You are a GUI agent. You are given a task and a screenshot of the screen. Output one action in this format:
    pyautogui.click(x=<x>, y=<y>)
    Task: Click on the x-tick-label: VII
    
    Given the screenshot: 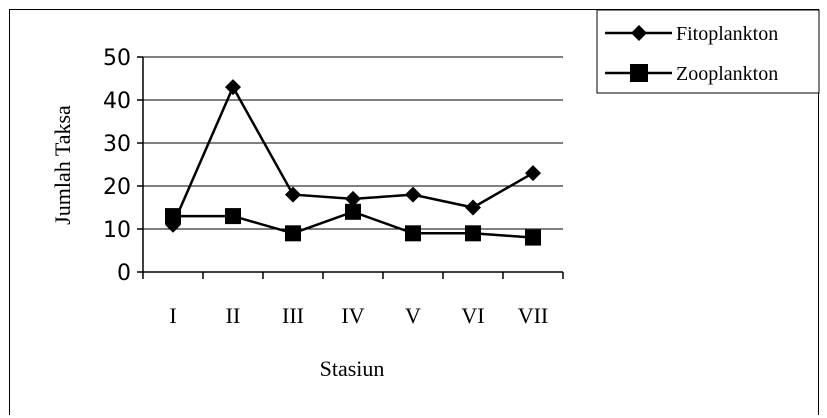 What is the action you would take?
    pyautogui.click(x=533, y=315)
    